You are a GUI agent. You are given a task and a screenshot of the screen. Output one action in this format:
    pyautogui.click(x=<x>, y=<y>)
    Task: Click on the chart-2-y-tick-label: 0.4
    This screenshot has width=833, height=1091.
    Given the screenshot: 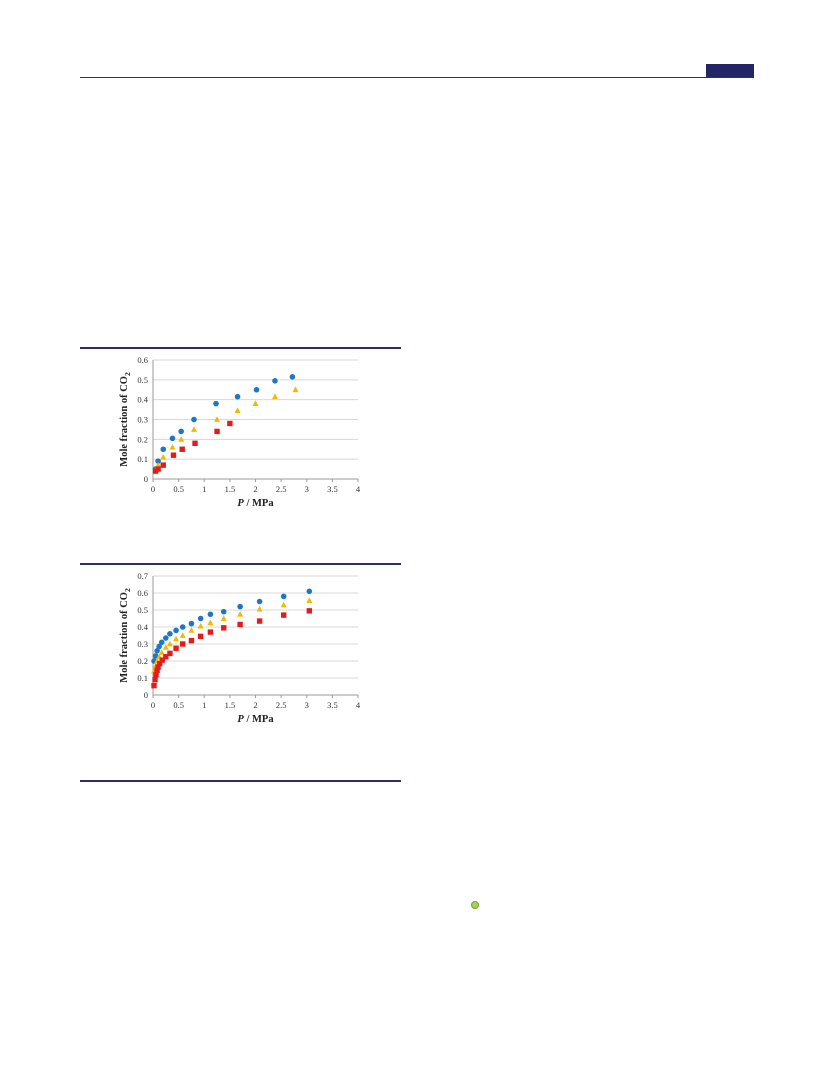 What is the action you would take?
    pyautogui.click(x=142, y=627)
    